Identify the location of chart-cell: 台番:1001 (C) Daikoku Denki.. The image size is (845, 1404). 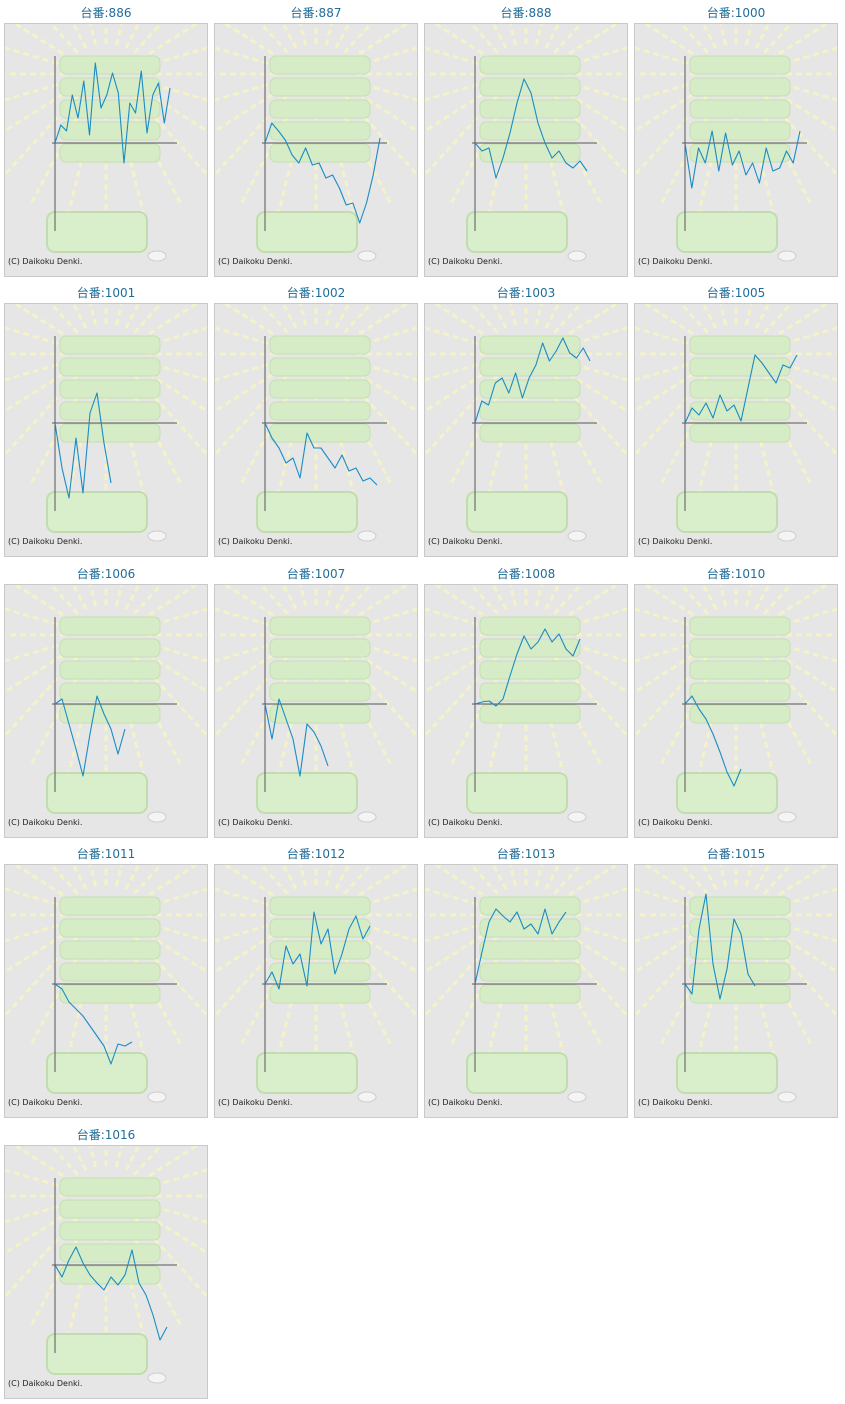
(106, 418).